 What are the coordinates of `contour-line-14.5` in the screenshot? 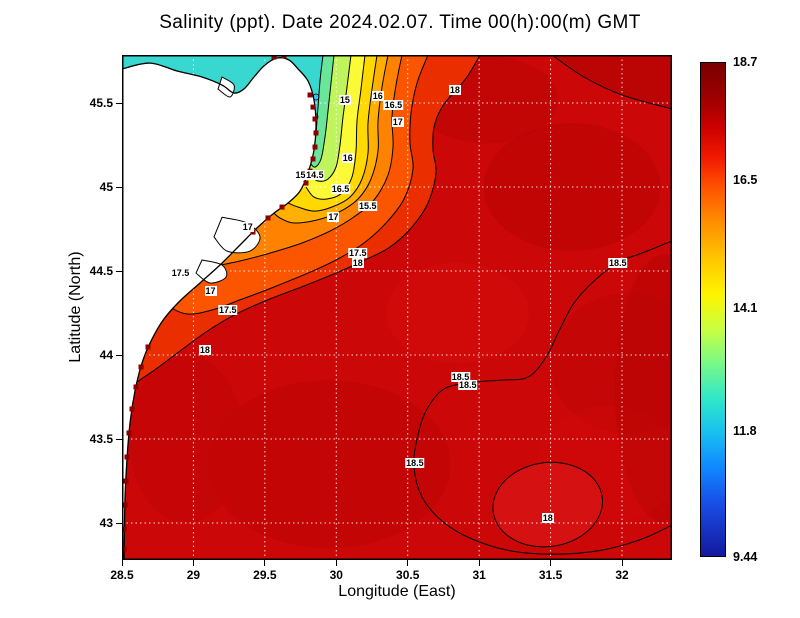 It's located at (322, 111).